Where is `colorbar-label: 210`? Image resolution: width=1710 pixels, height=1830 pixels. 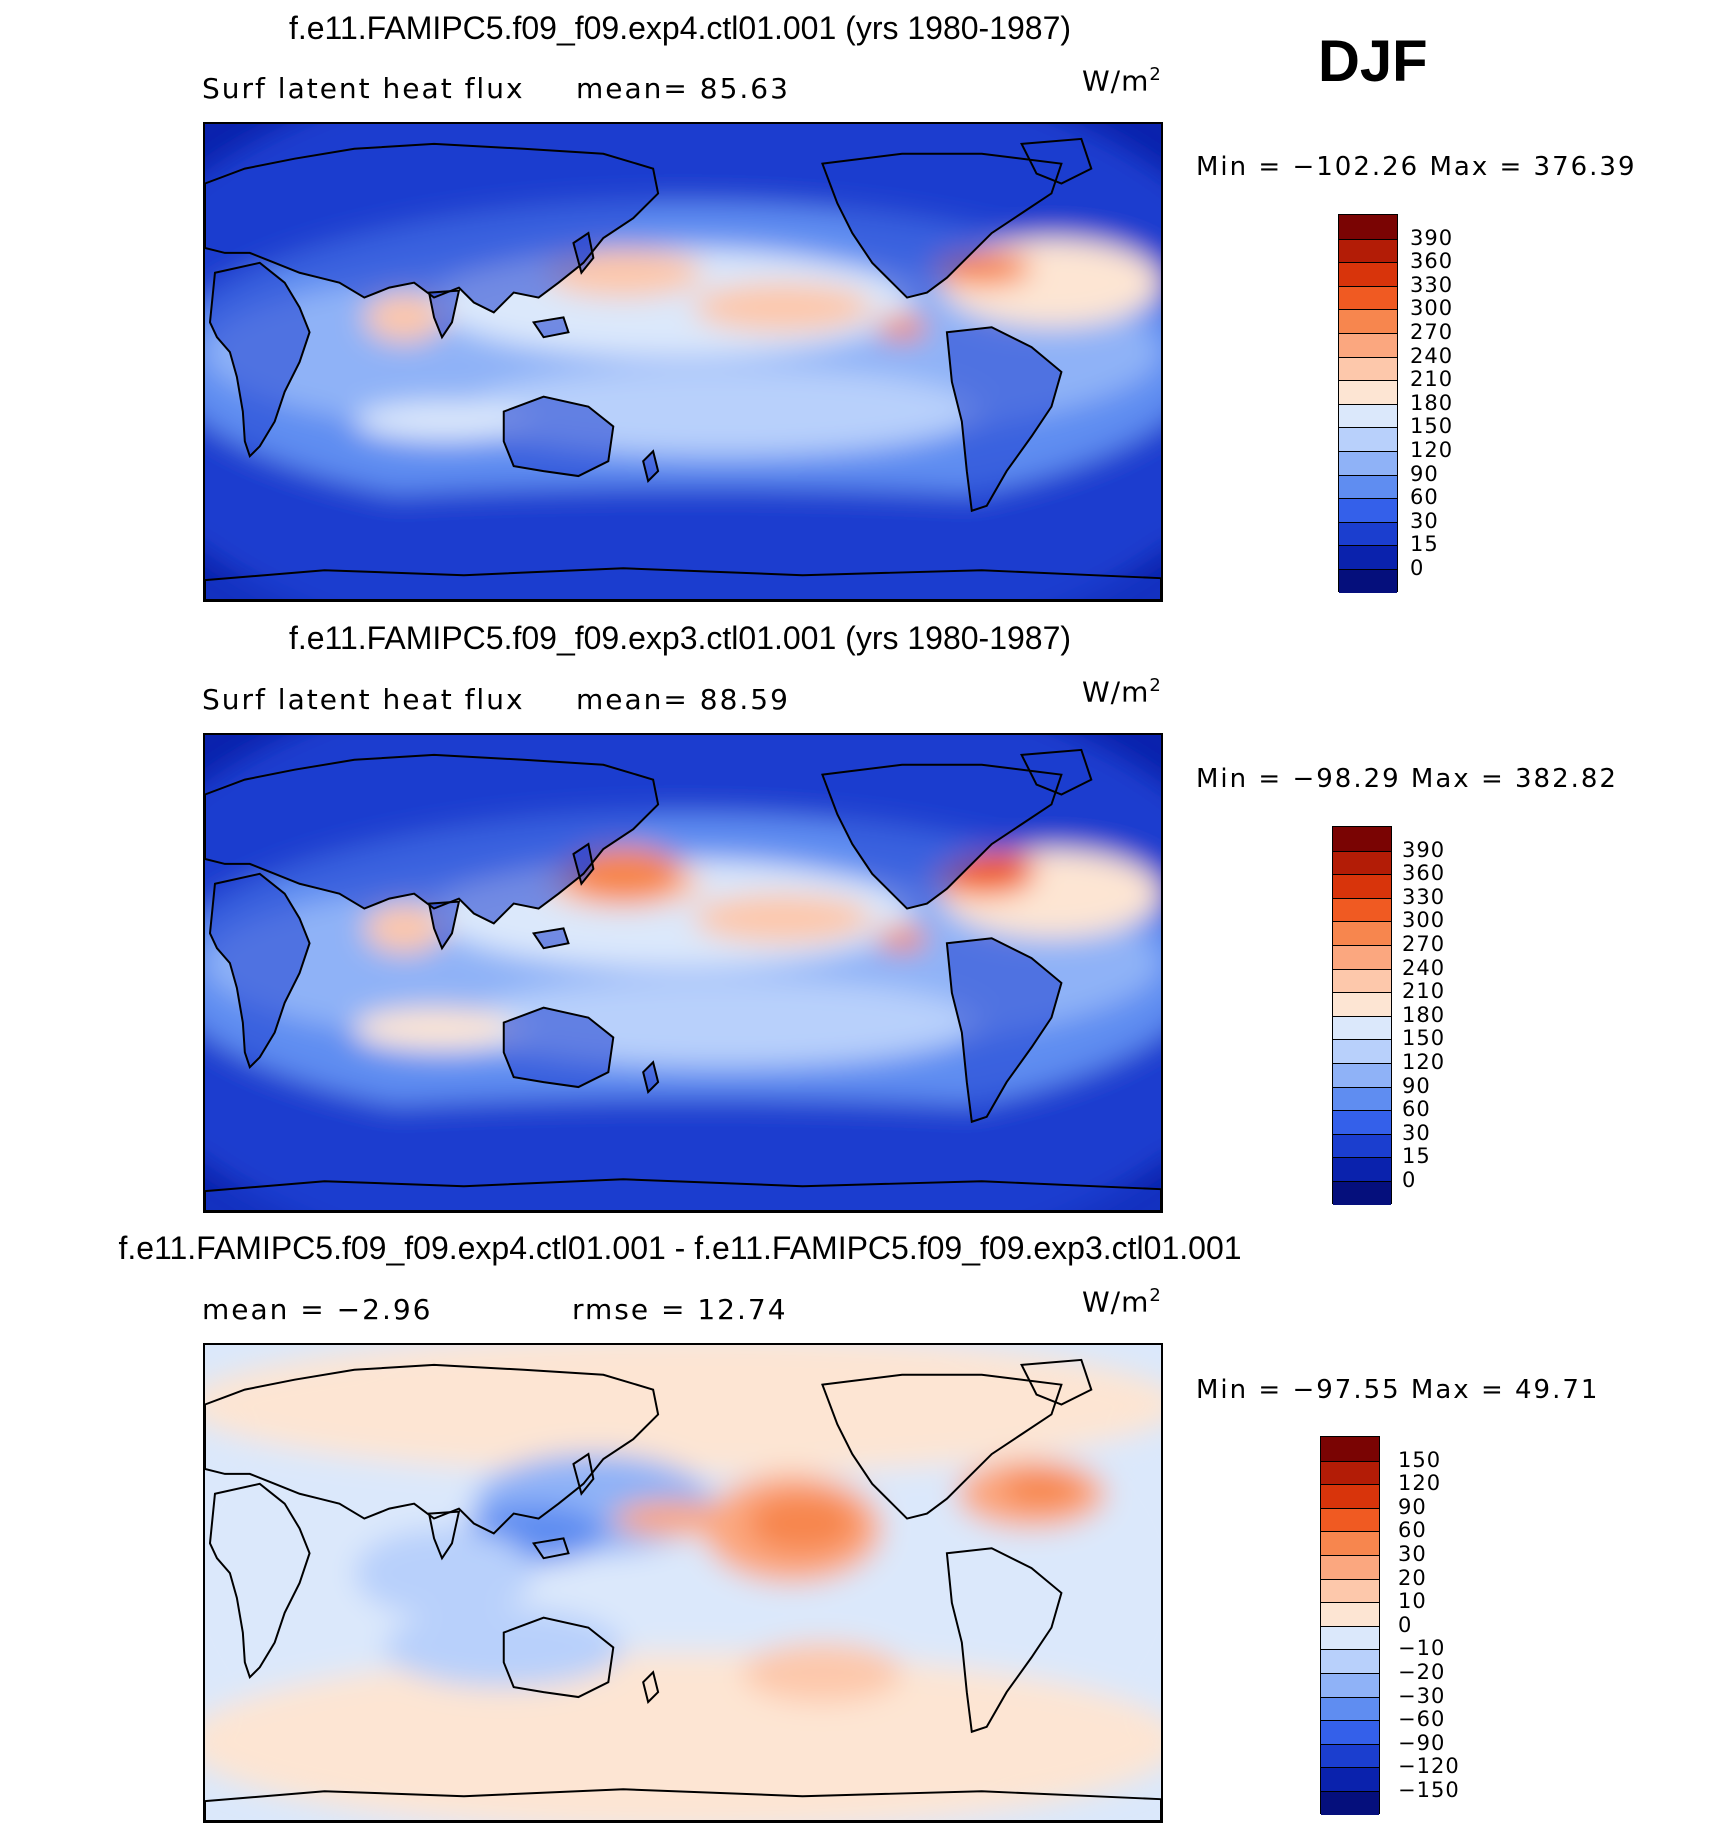 colorbar-label: 210 is located at coordinates (1432, 379).